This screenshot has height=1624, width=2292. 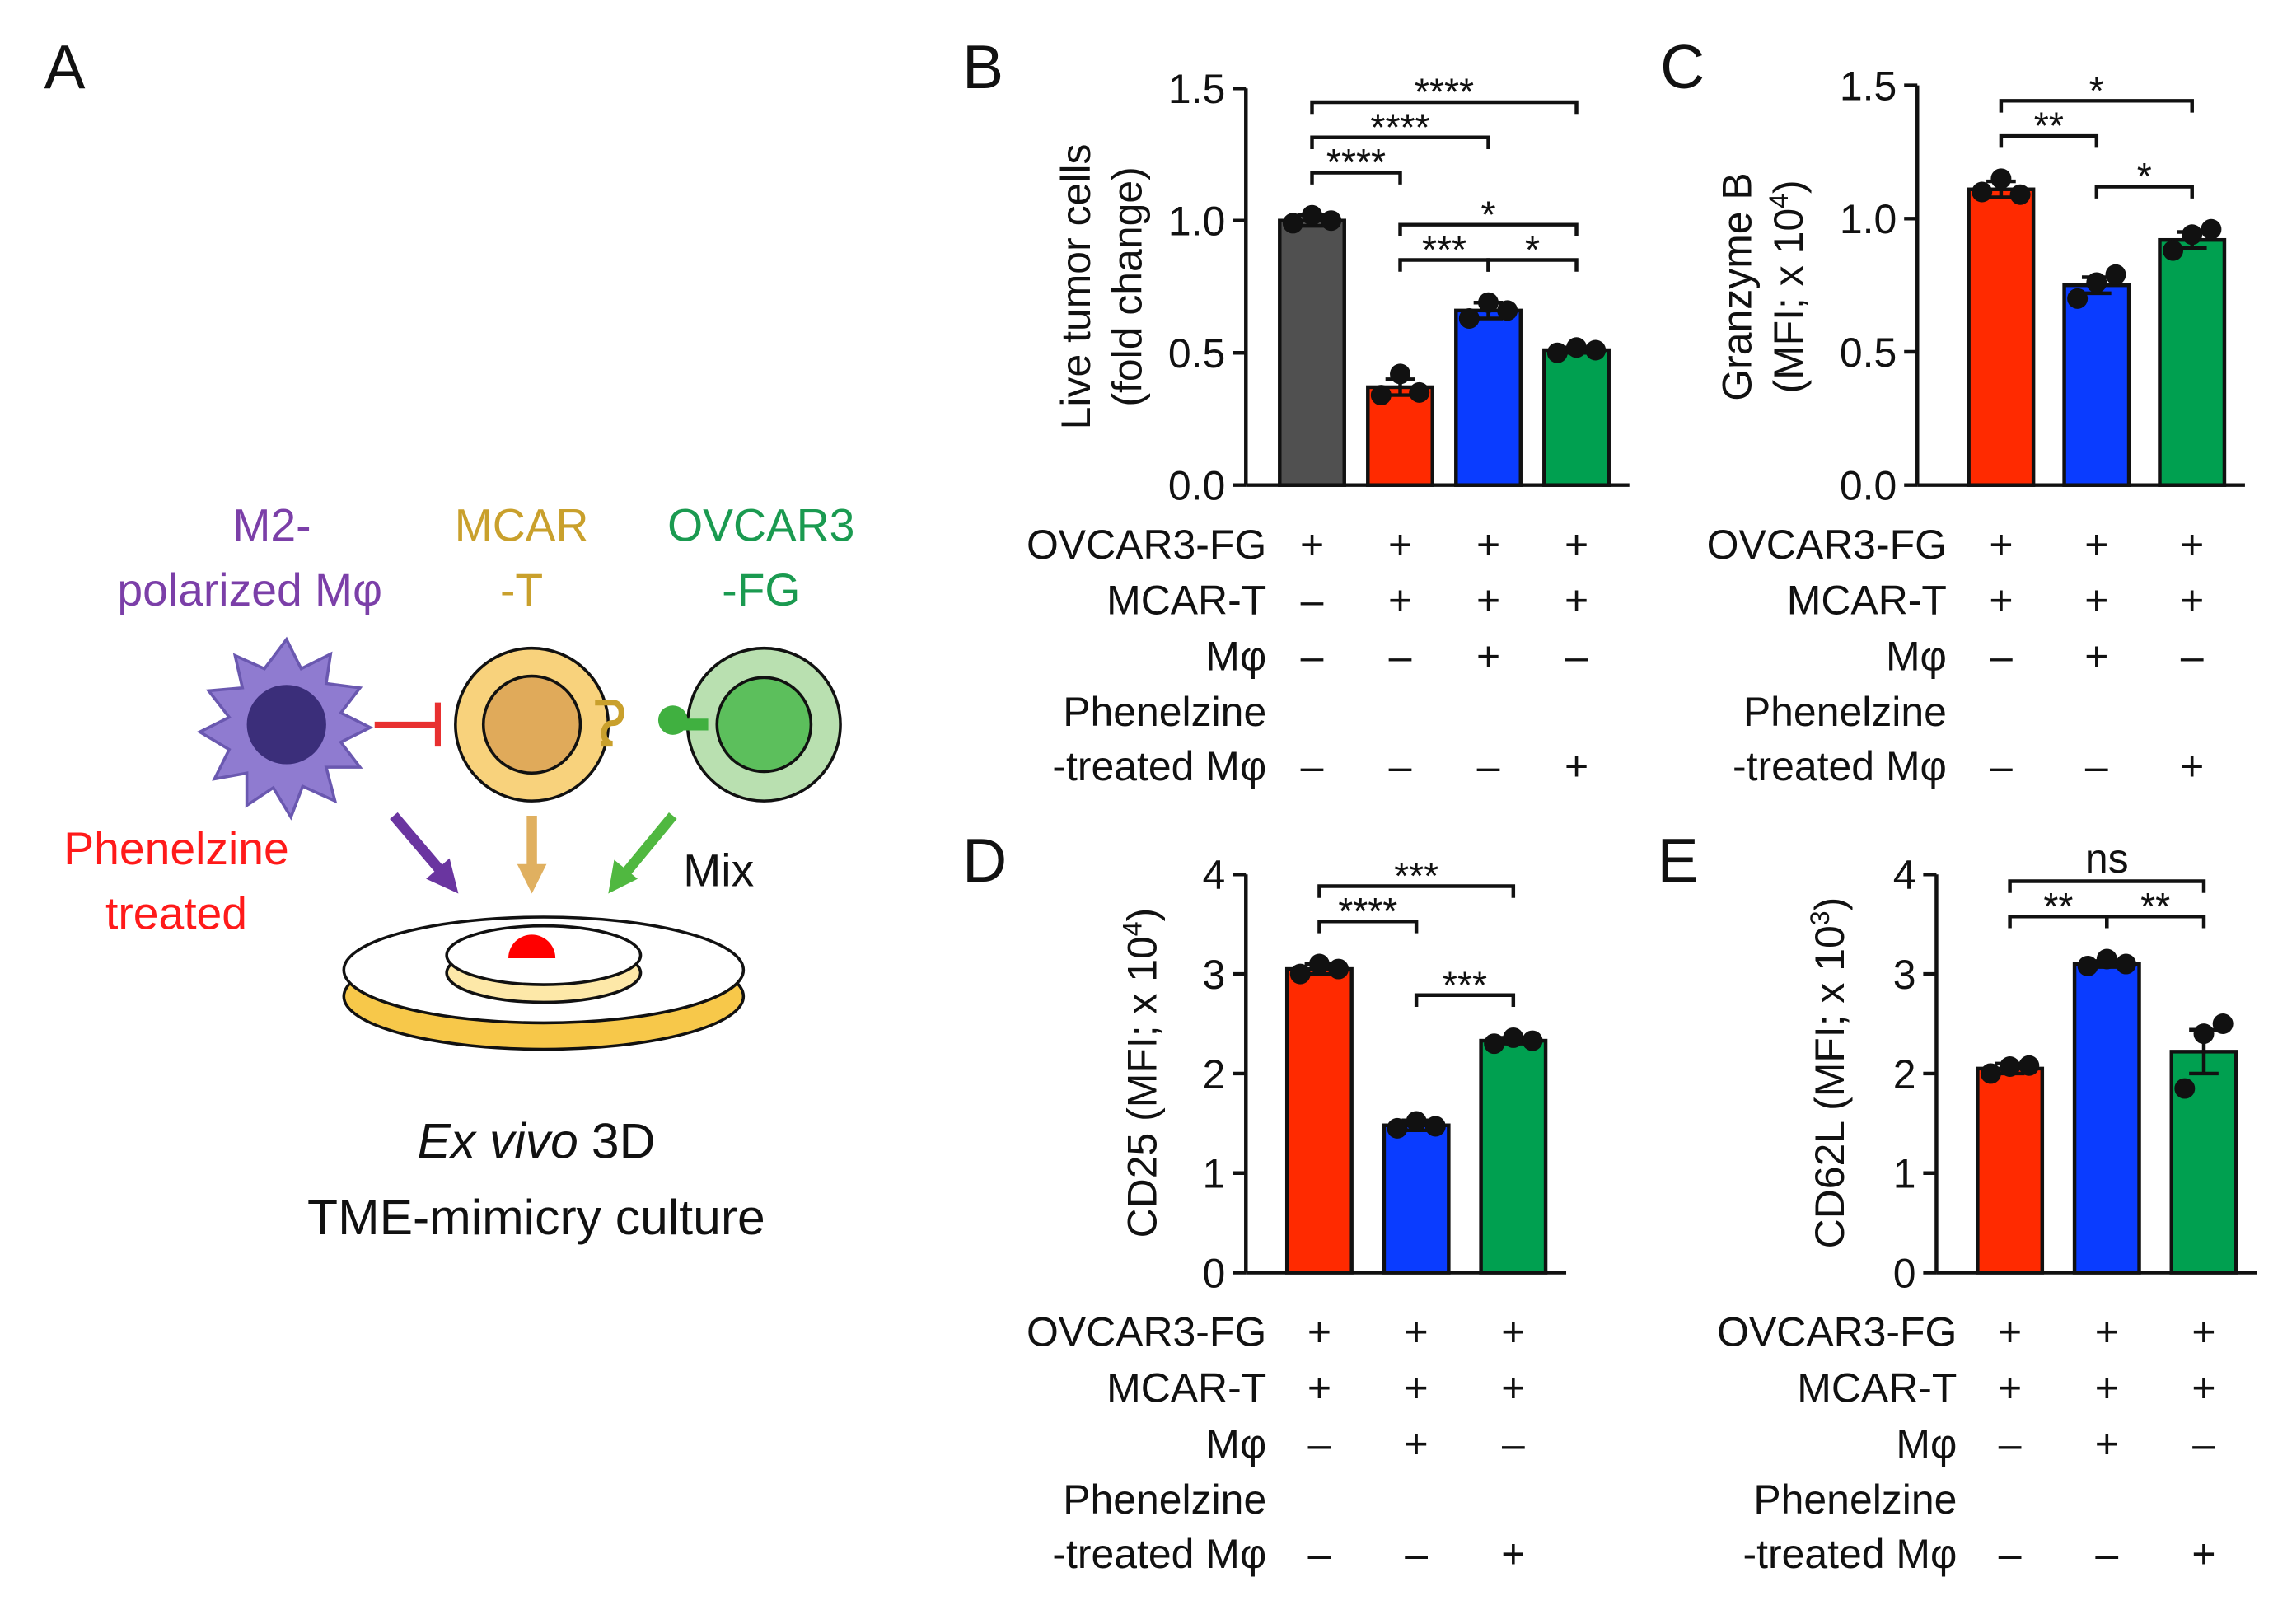 I want to click on y-tick-label: 0, so click(x=1215, y=1273).